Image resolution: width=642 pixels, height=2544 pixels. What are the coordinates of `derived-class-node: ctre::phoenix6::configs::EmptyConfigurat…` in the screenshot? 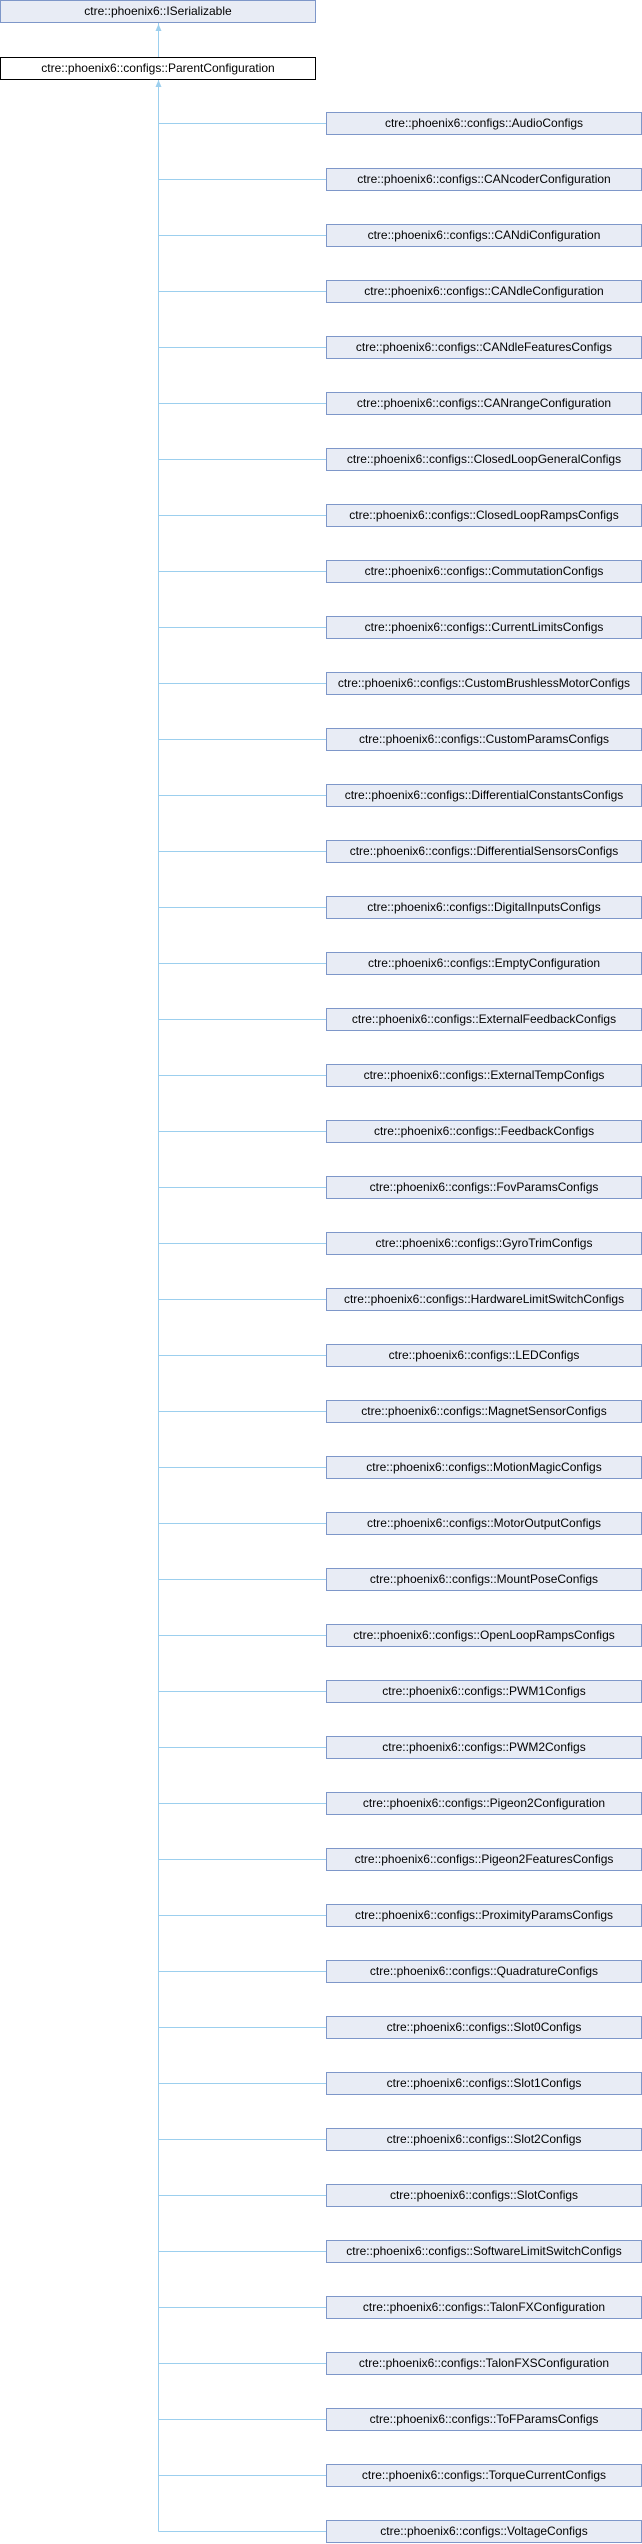 It's located at (484, 963).